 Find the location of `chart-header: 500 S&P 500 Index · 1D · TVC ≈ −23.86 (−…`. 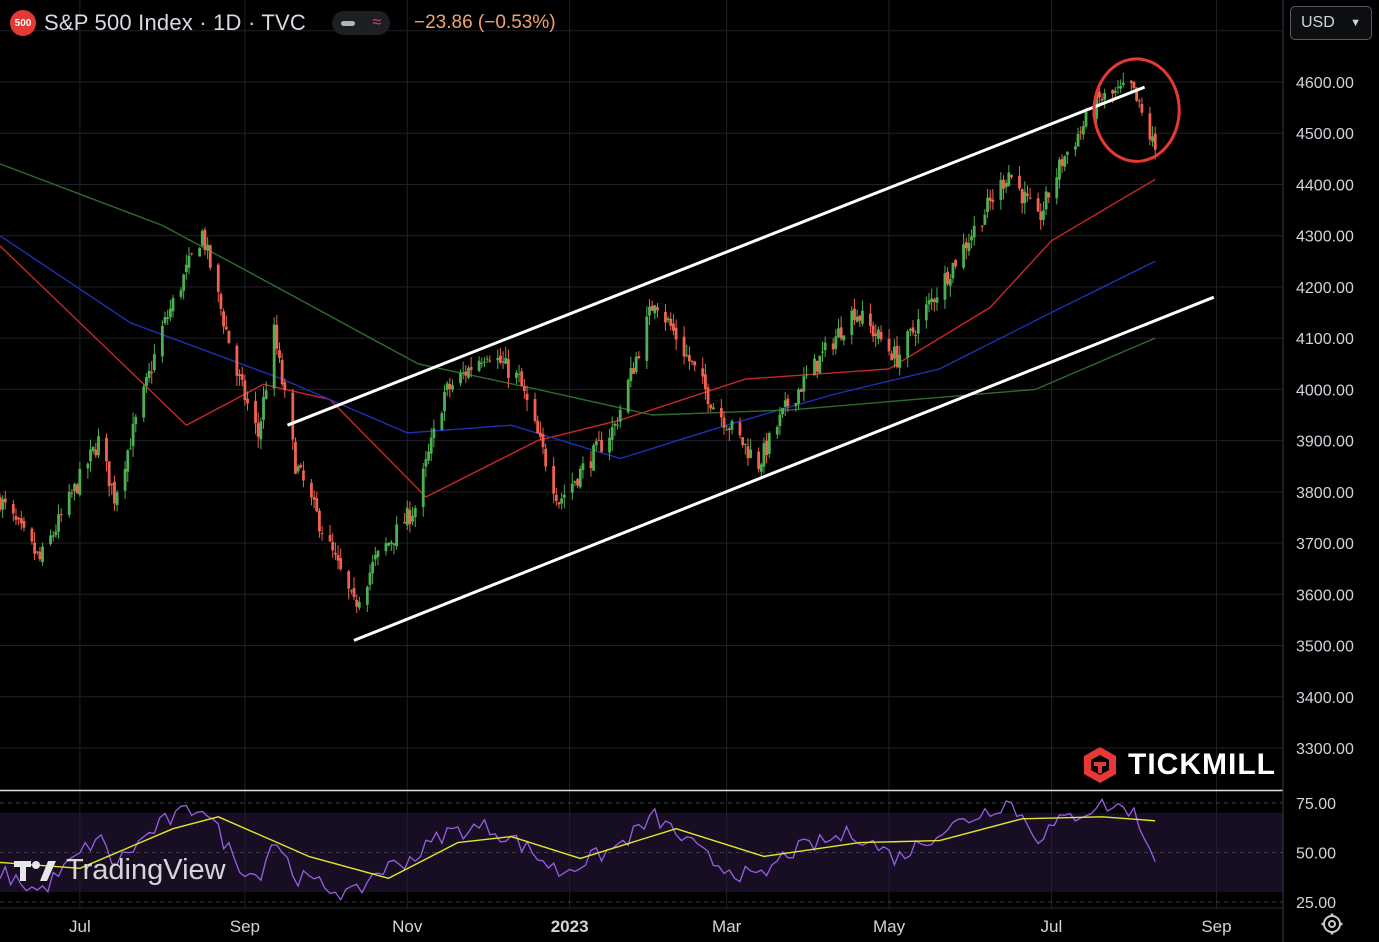

chart-header: 500 S&P 500 Index · 1D · TVC ≈ −23.86 (−… is located at coordinates (283, 23).